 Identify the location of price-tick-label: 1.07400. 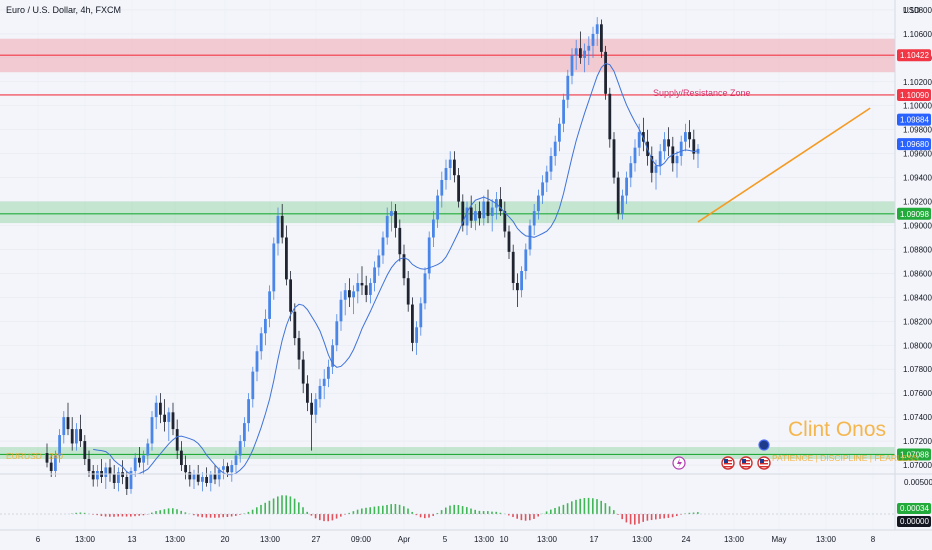
(917, 417).